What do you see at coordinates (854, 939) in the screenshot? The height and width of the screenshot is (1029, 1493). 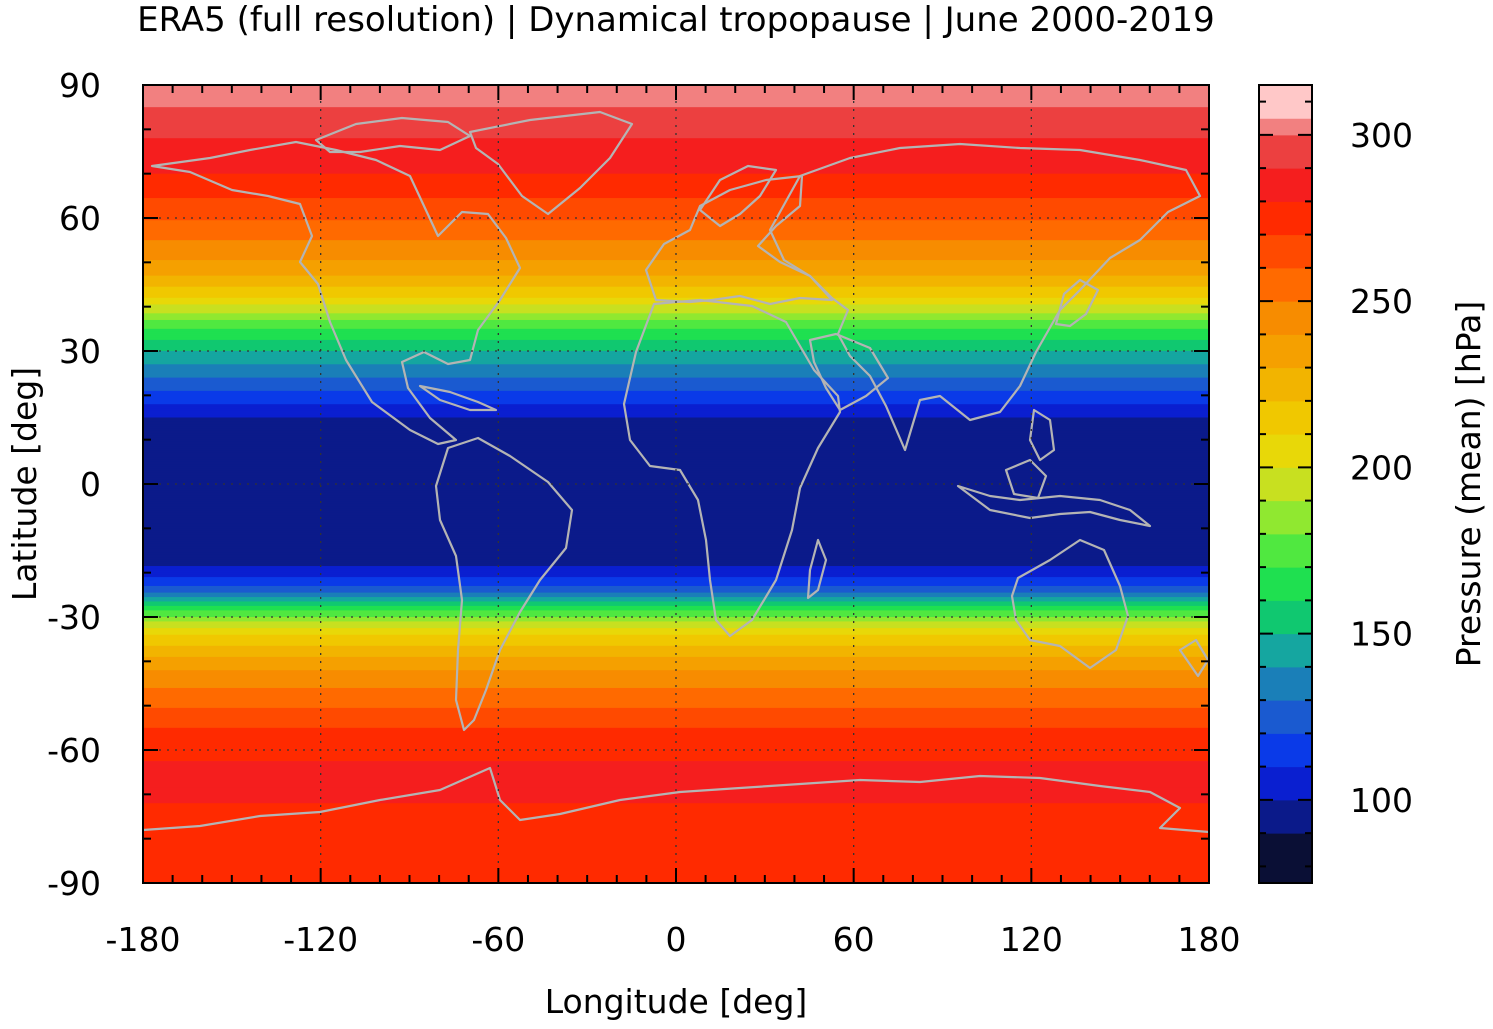 I see `x-tick-label: 60` at bounding box center [854, 939].